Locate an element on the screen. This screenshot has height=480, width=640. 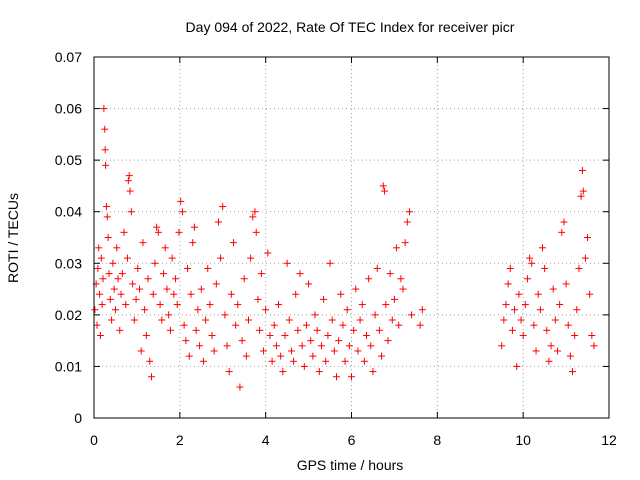
y-axis-label: ROTI / TECUs is located at coordinates (13, 238).